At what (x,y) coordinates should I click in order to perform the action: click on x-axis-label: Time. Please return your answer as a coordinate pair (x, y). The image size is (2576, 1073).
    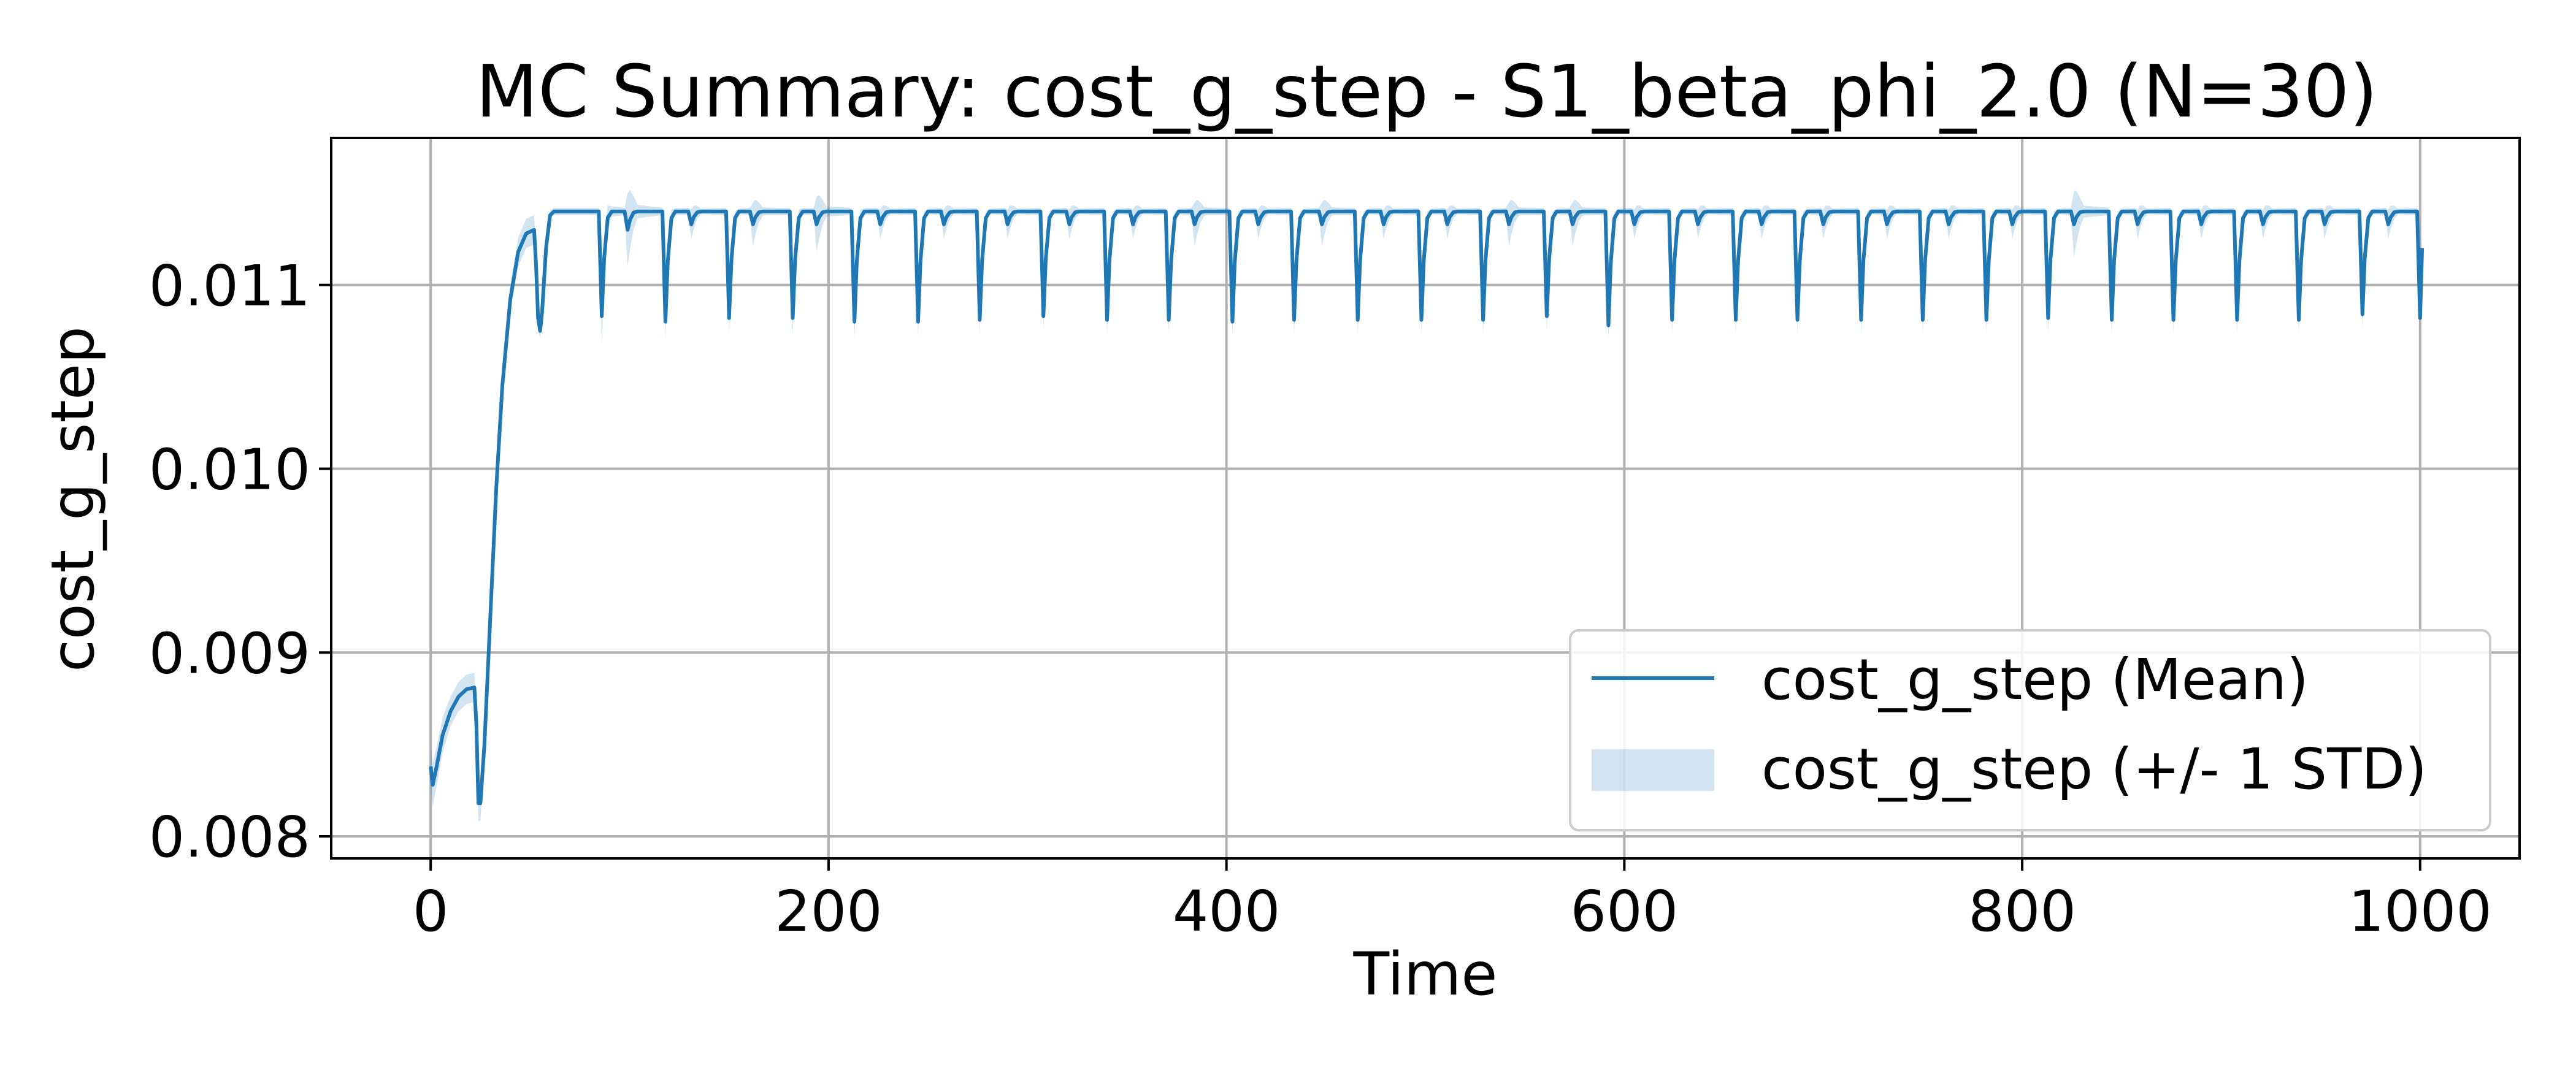
    Looking at the image, I should click on (1425, 974).